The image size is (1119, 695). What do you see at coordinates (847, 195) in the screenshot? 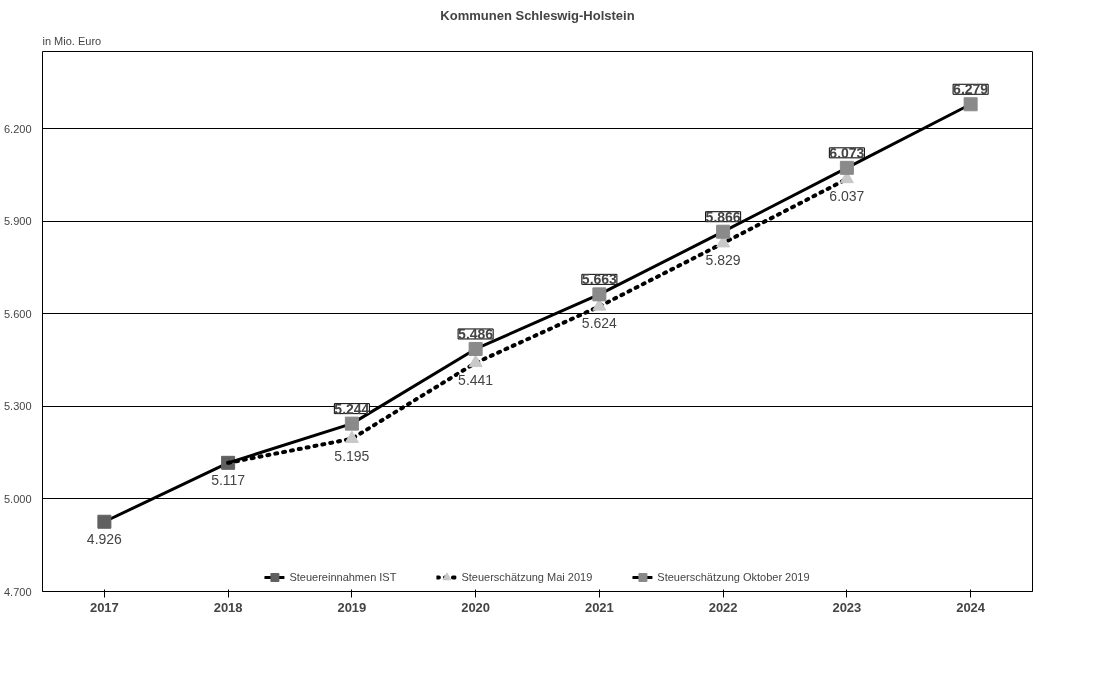
I see `data-label: 6.037` at bounding box center [847, 195].